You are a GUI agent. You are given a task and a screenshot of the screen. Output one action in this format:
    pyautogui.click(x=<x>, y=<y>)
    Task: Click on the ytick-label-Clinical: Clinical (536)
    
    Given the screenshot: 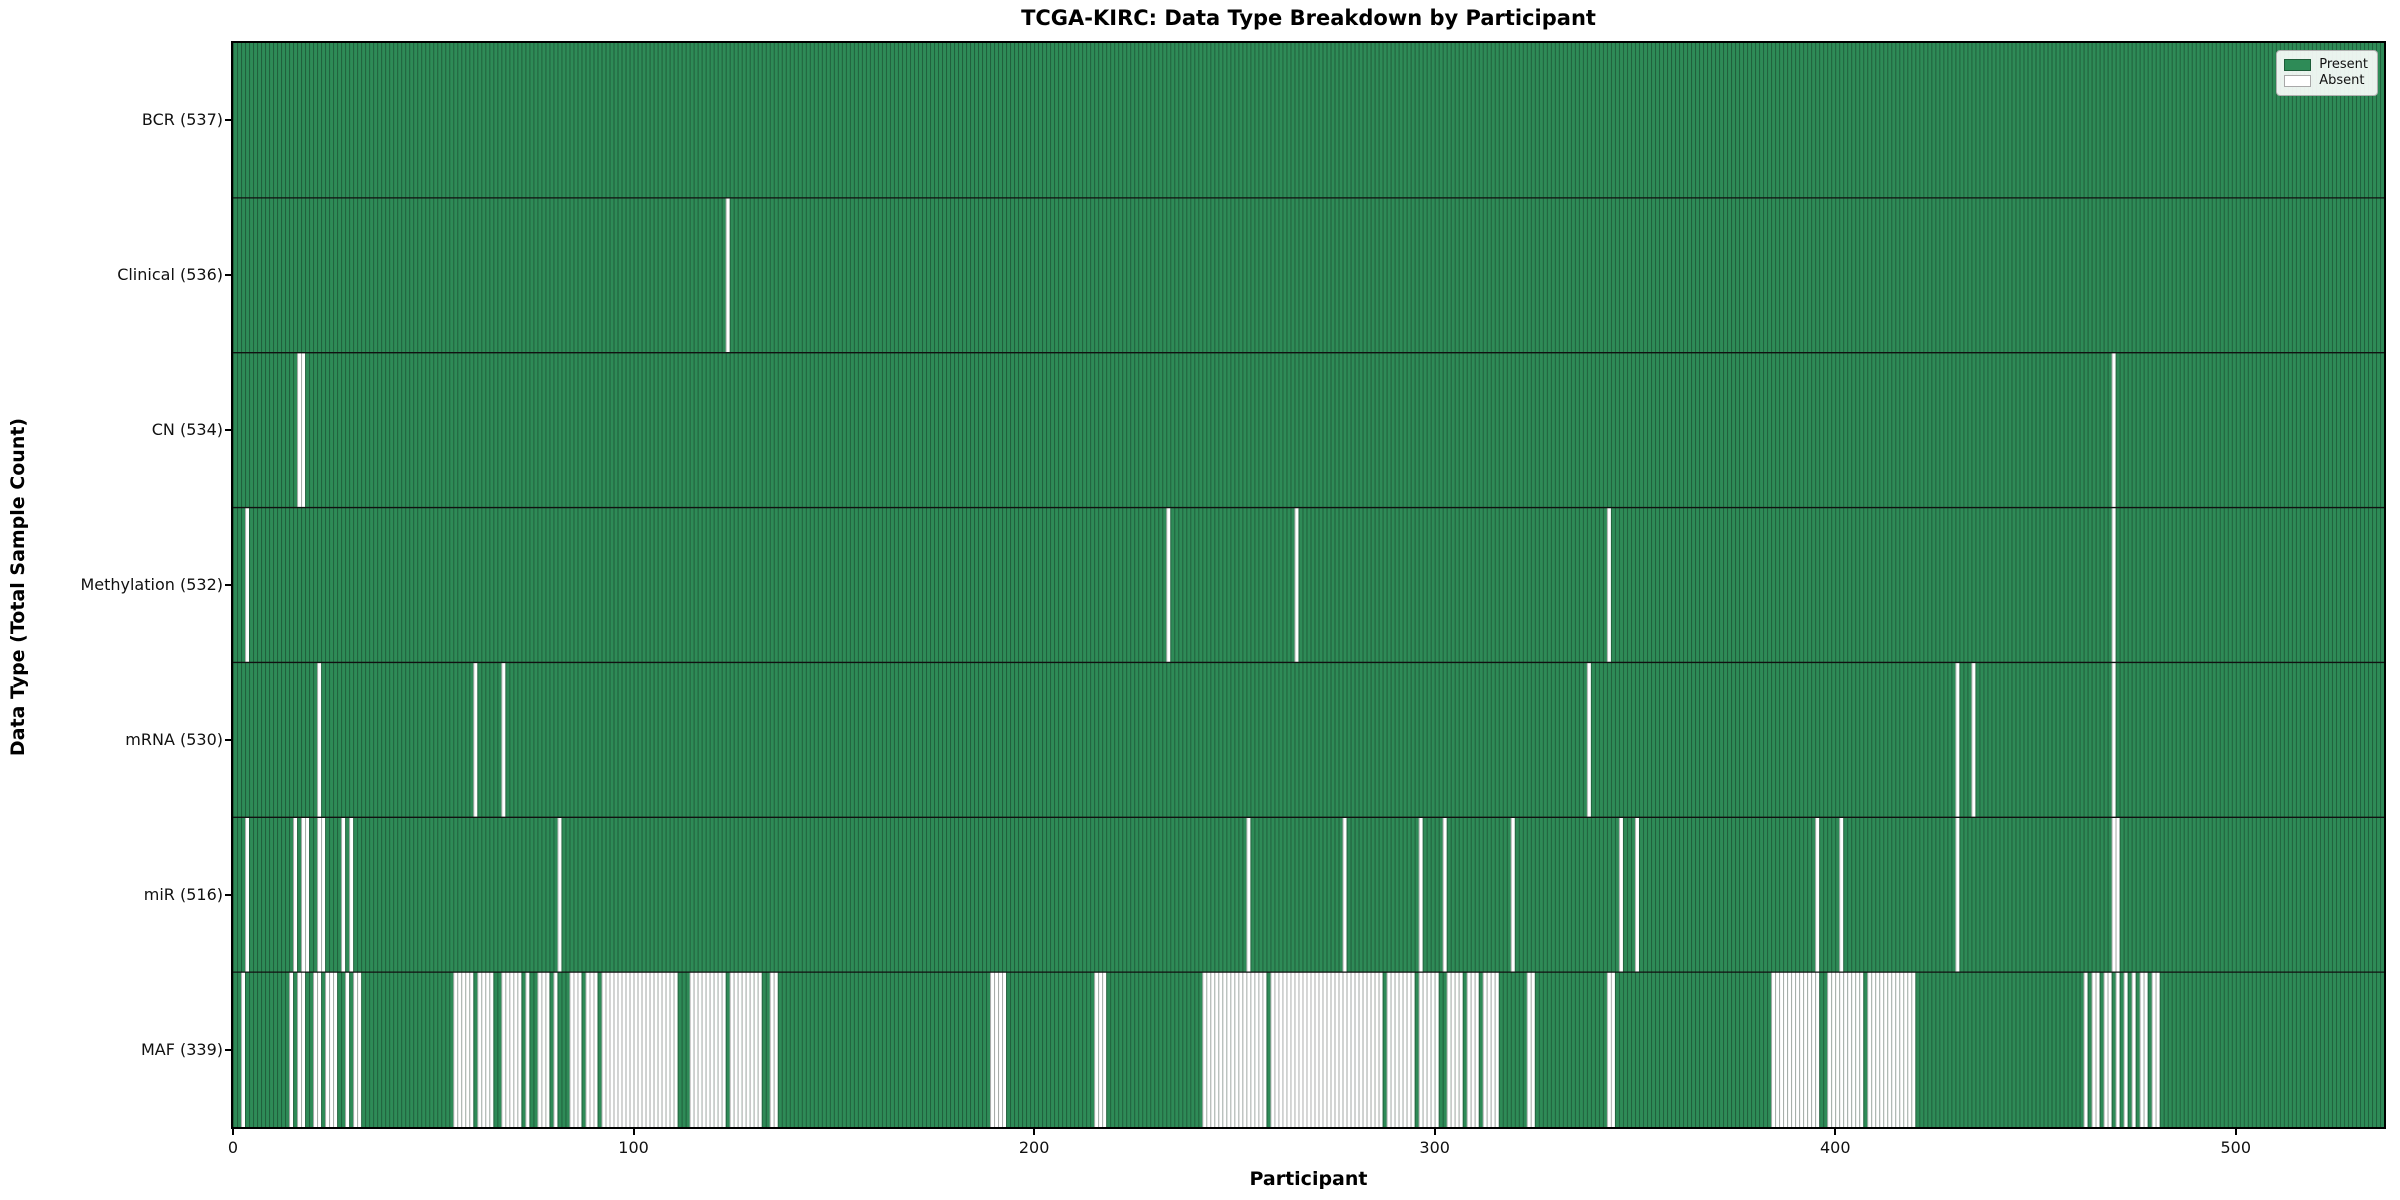 What is the action you would take?
    pyautogui.click(x=170, y=275)
    